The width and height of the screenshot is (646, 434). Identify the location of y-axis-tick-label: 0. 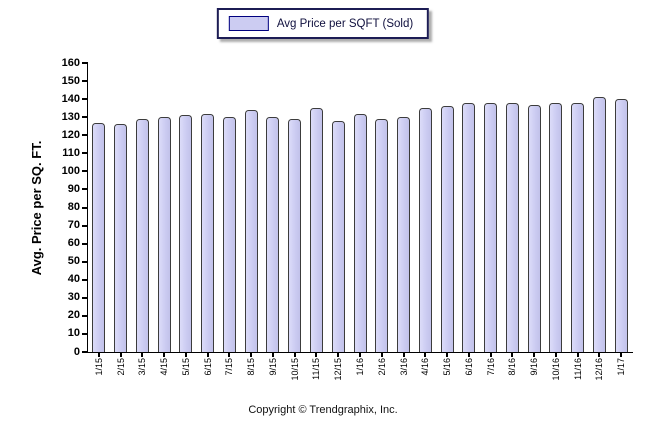
(76, 351).